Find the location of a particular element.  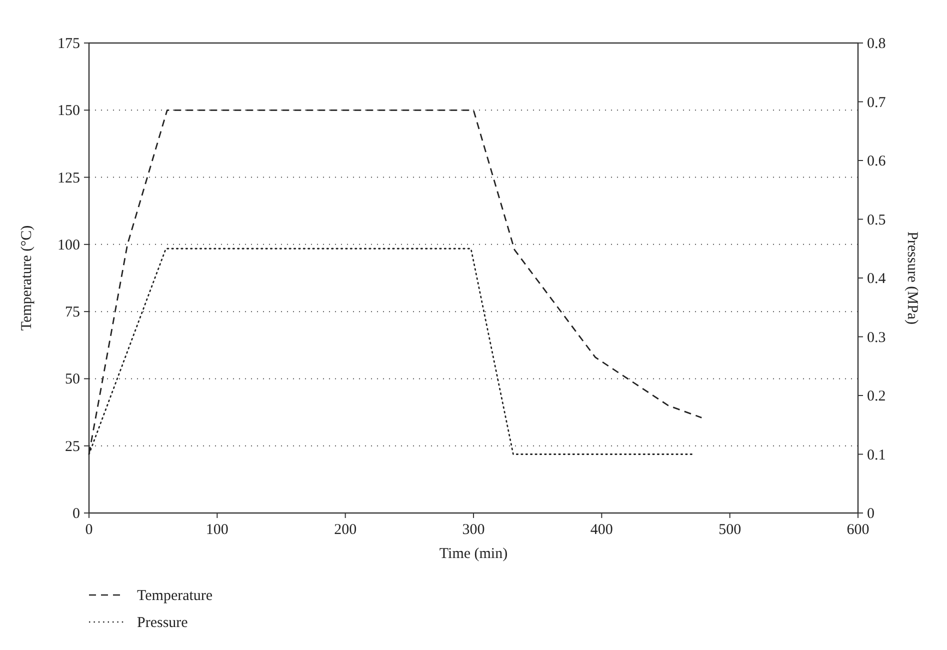

x-axis-title: Time (min) is located at coordinates (473, 554).